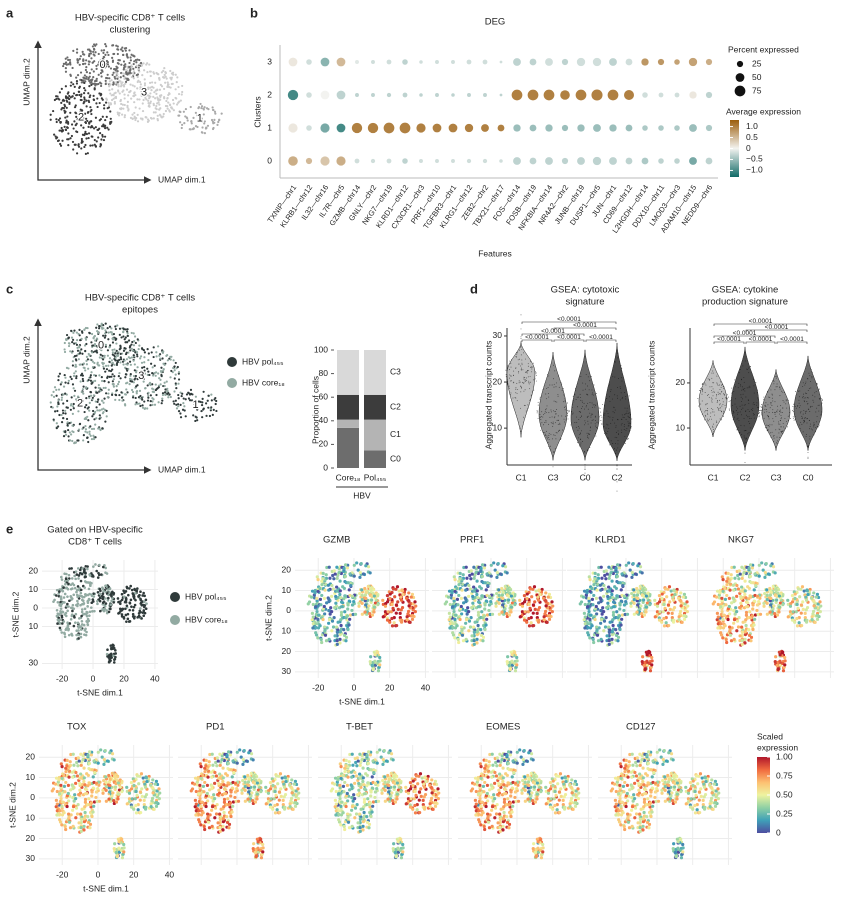 Image resolution: width=852 pixels, height=899 pixels. Describe the element at coordinates (34, 663) in the screenshot. I see `y-tick-label: 30` at that location.